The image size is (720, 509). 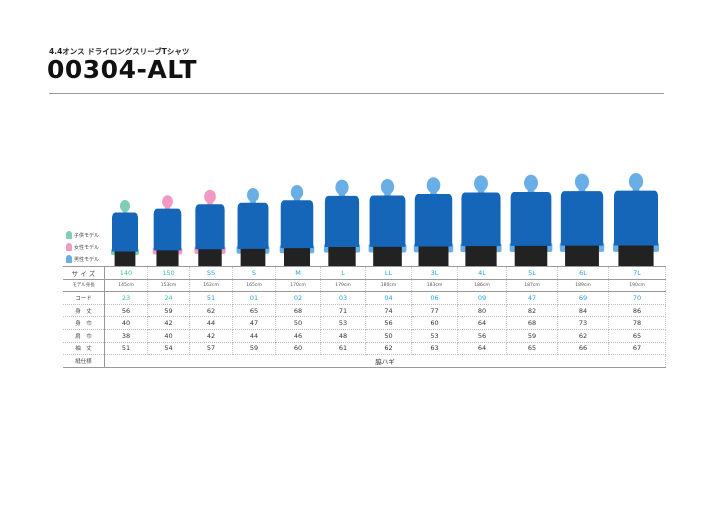 I want to click on cell-sleeve: 59, so click(x=254, y=349).